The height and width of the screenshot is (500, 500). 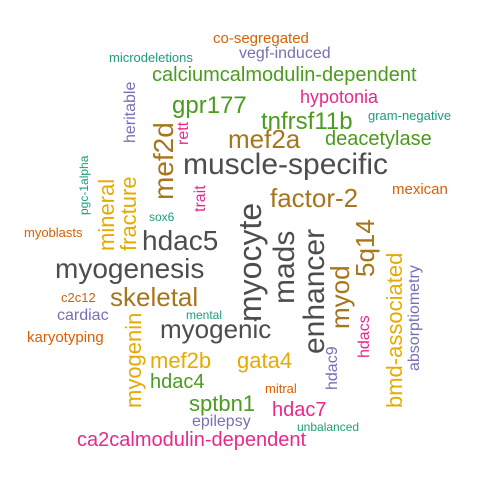 What do you see at coordinates (410, 115) in the screenshot?
I see `word-gram-negative: gram-negative` at bounding box center [410, 115].